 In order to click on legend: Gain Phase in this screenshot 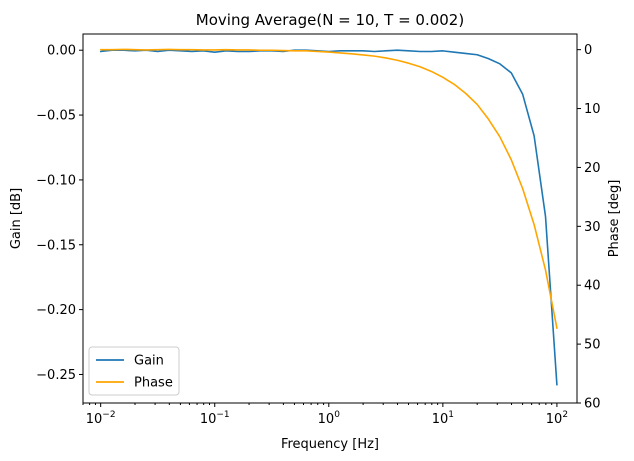, I will do `click(134, 371)`.